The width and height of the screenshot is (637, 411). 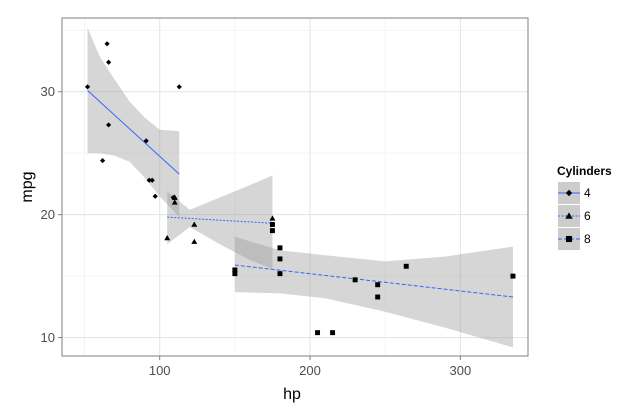 I want to click on x-axis-ticks: 100 200 300, so click(x=310, y=367).